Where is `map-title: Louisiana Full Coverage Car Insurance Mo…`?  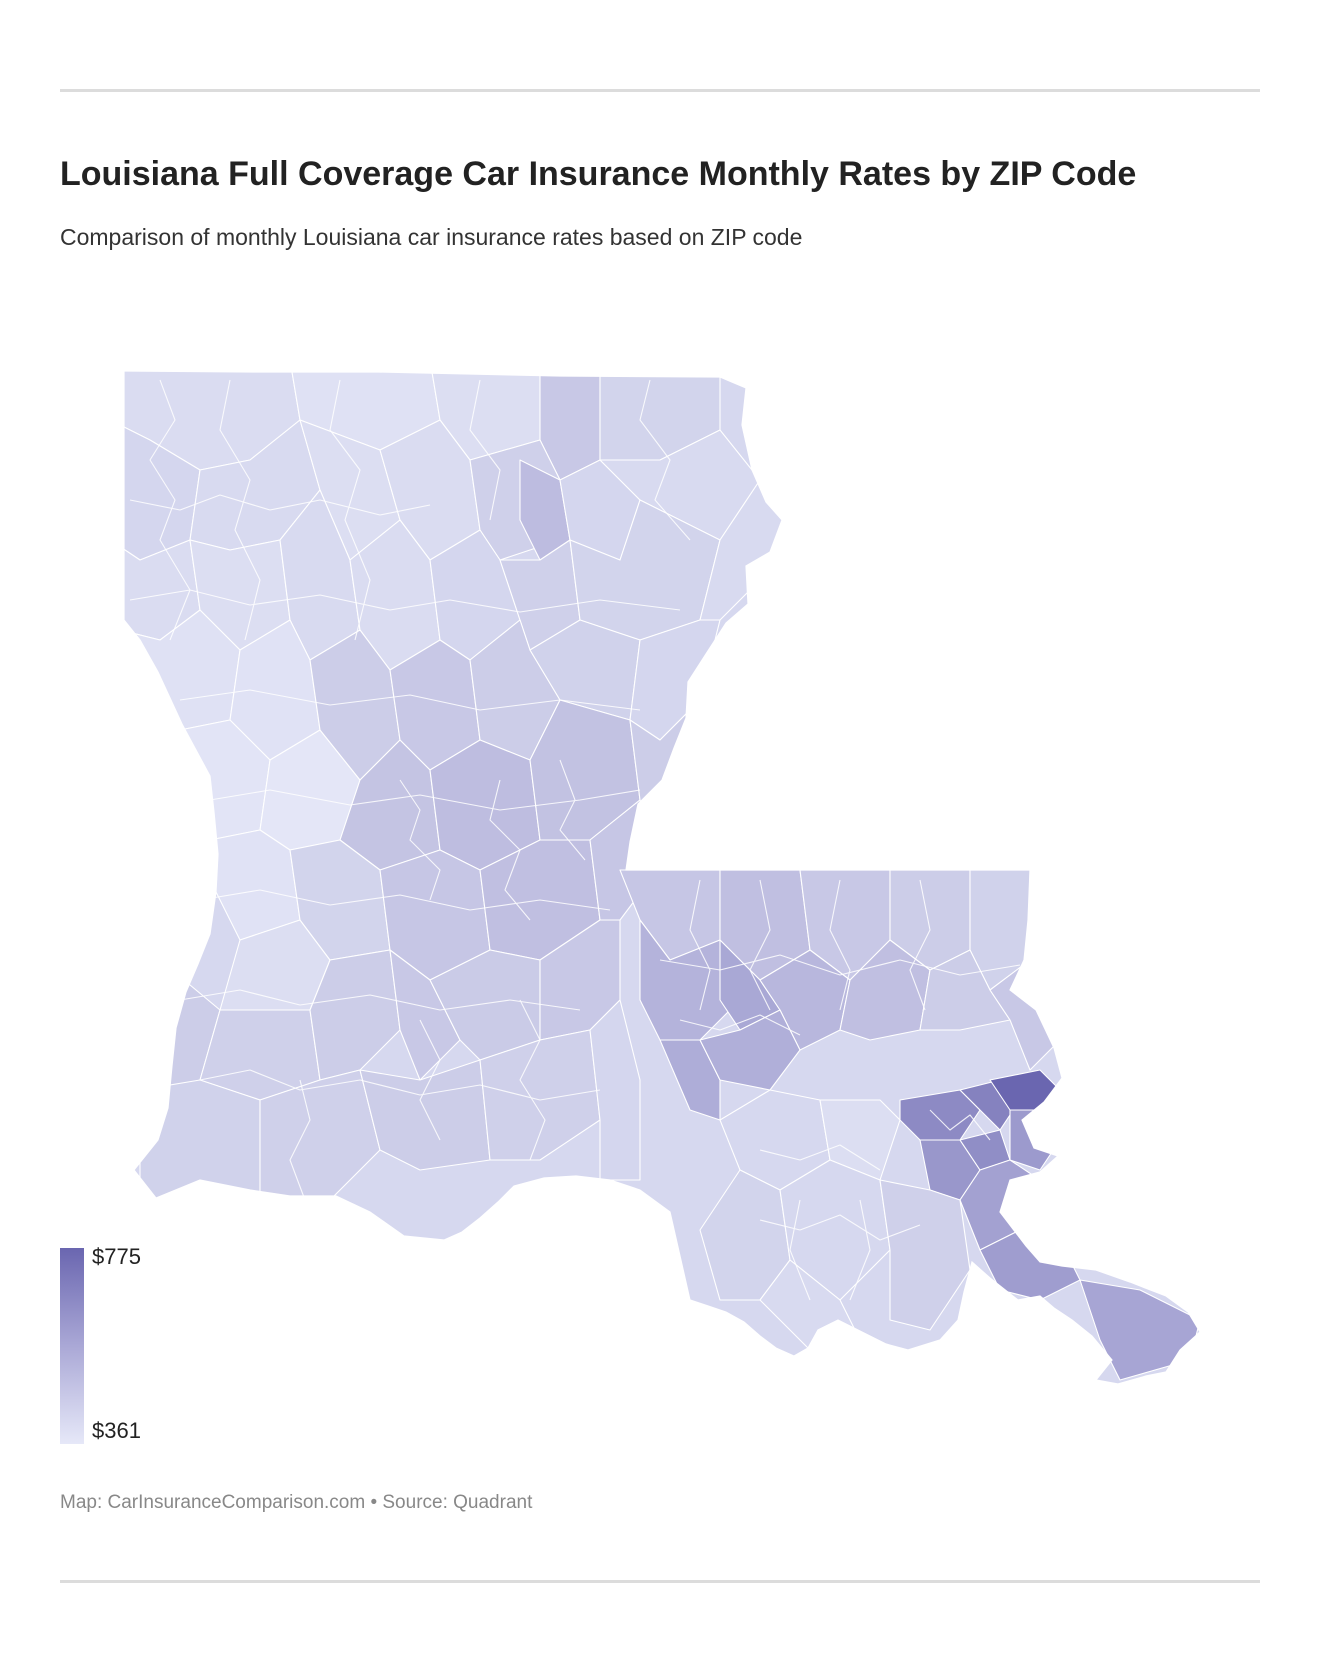 map-title: Louisiana Full Coverage Car Insurance Mo… is located at coordinates (598, 174).